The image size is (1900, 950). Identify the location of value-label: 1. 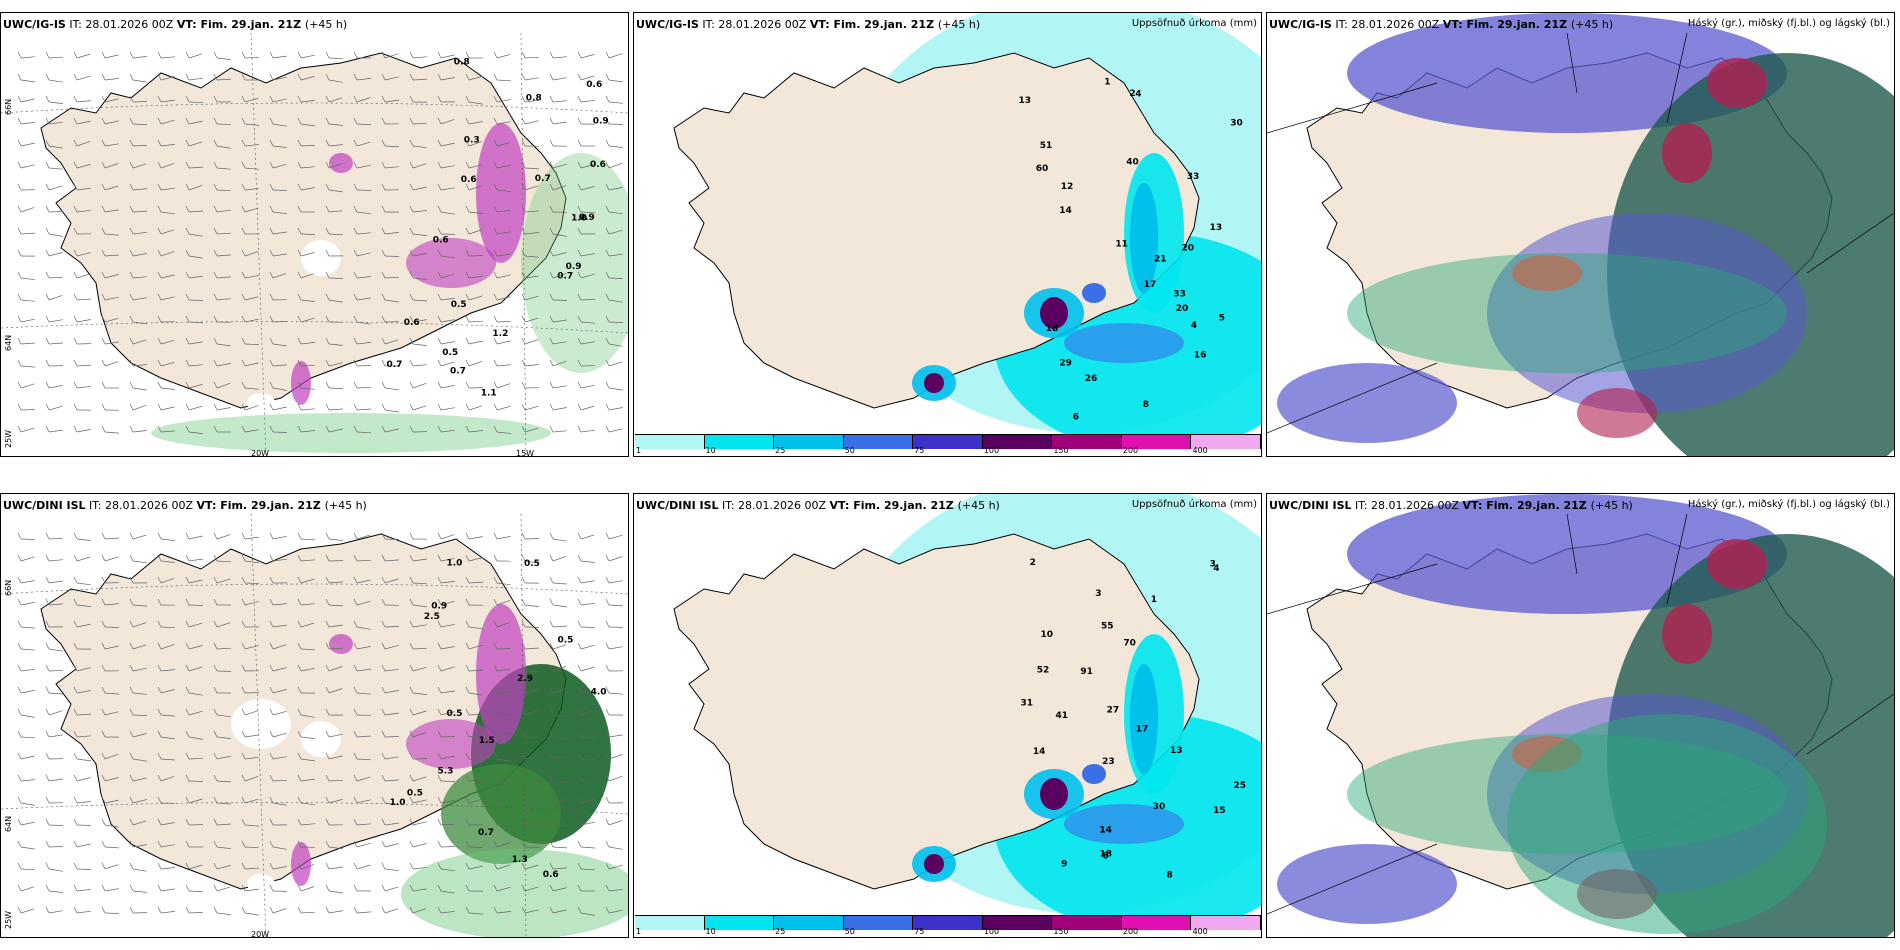
(1154, 600).